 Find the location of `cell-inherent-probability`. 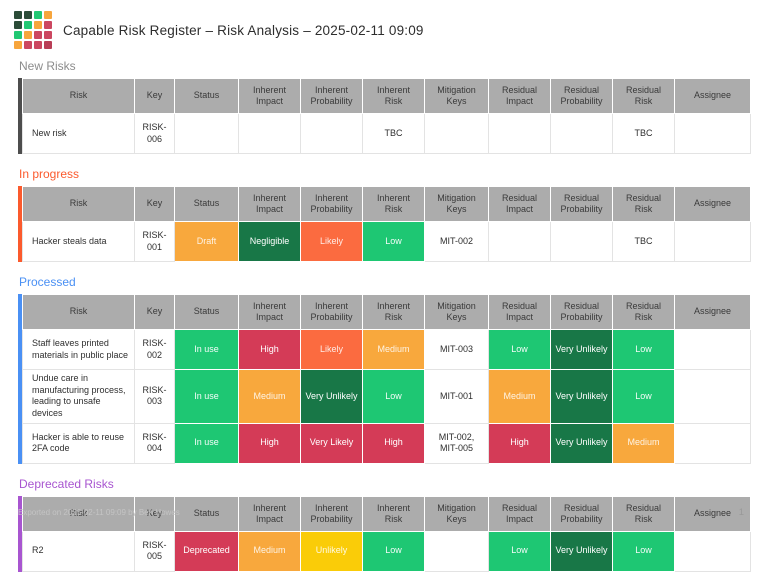

cell-inherent-probability is located at coordinates (331, 133).